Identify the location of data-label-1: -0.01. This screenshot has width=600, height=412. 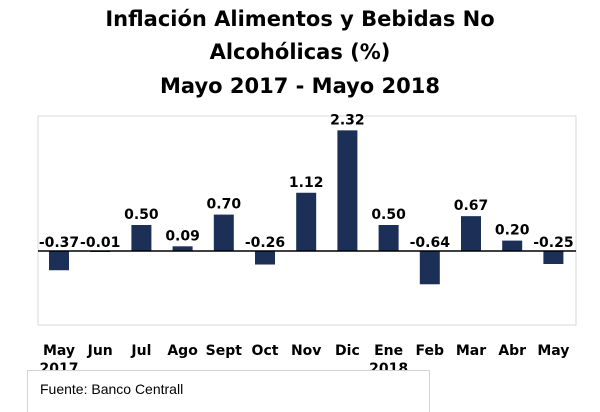
(100, 243).